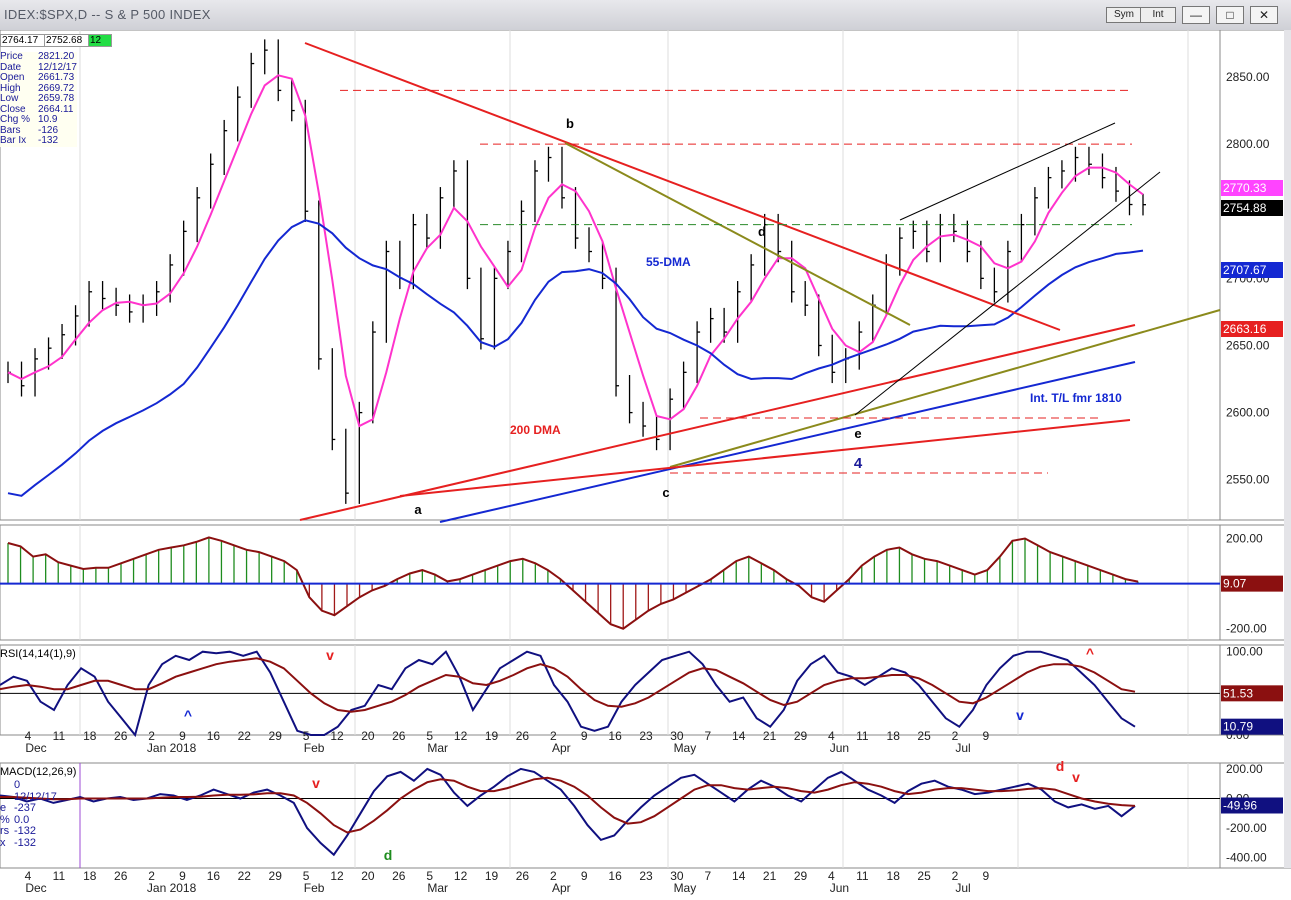  I want to click on info-value: 2661.73, so click(56, 77).